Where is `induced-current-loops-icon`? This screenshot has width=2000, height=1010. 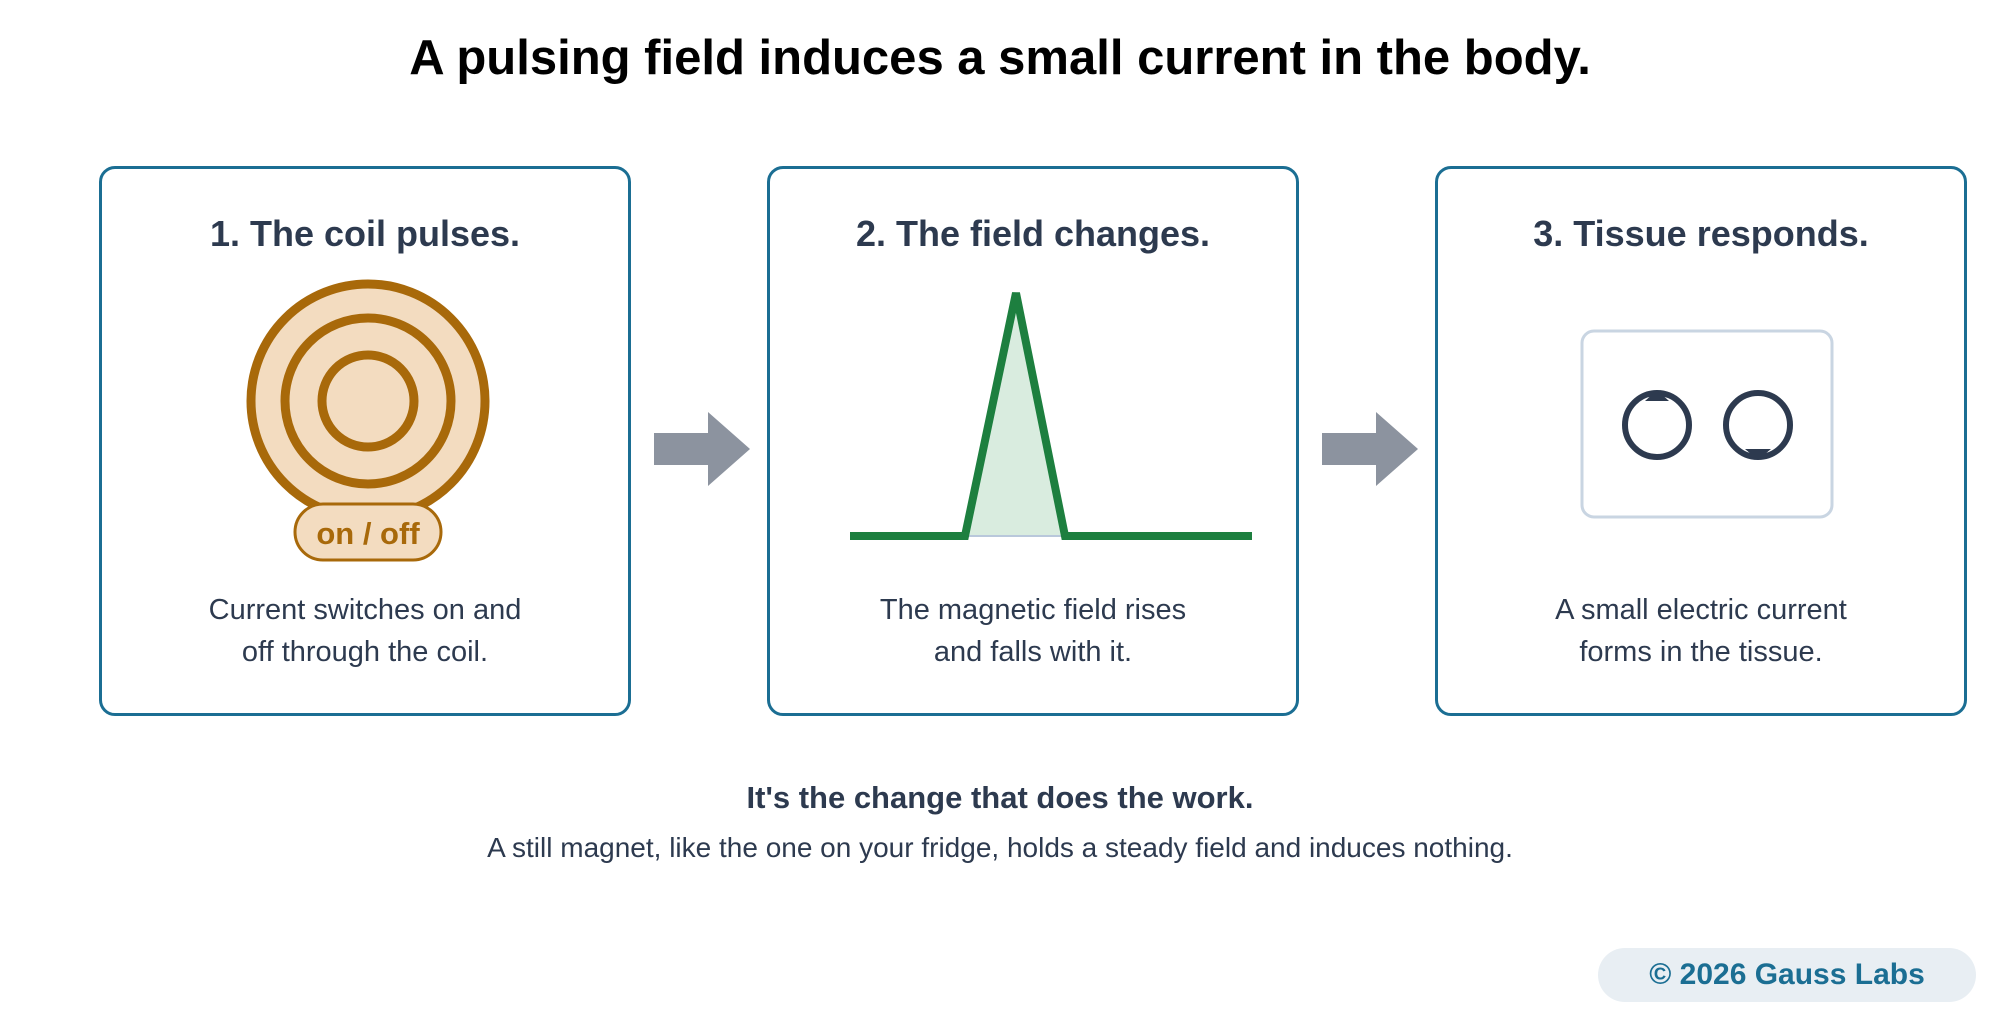
induced-current-loops-icon is located at coordinates (1707, 424).